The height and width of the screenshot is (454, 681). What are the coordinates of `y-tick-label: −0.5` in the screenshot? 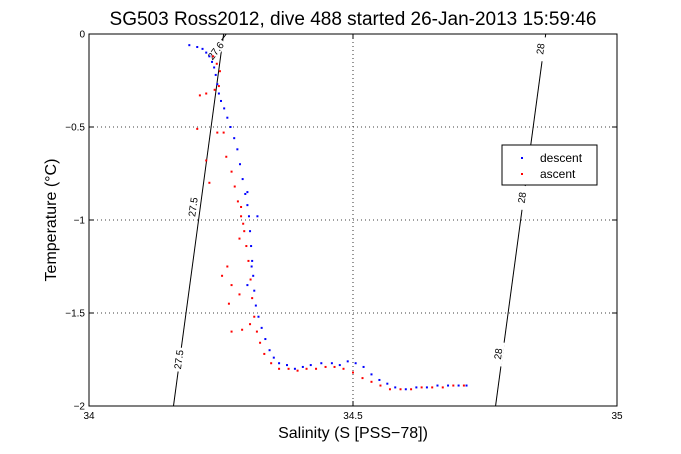 It's located at (75, 128).